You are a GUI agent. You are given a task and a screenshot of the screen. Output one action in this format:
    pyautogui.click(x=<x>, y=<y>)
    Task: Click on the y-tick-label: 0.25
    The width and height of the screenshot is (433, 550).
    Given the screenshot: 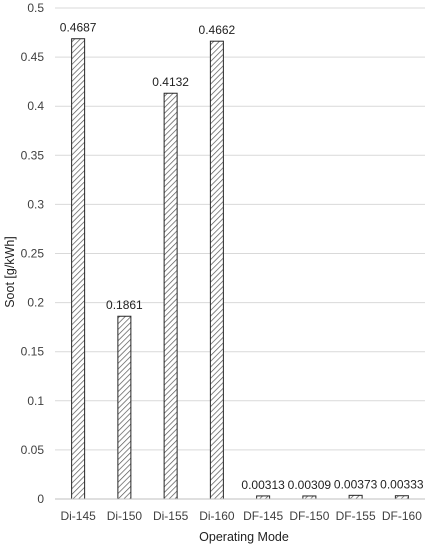 What is the action you would take?
    pyautogui.click(x=33, y=254)
    